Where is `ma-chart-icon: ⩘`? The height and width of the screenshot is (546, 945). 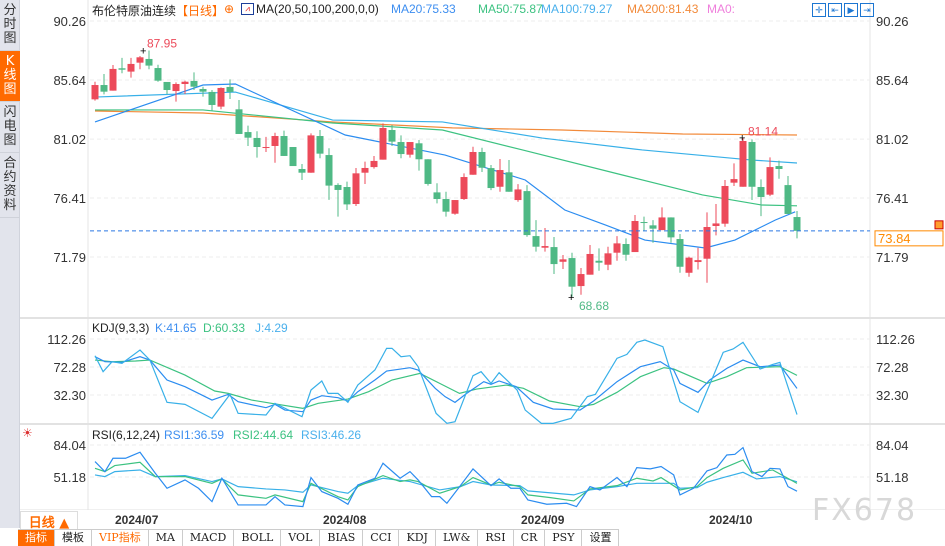
ma-chart-icon: ⩘ is located at coordinates (247, 9).